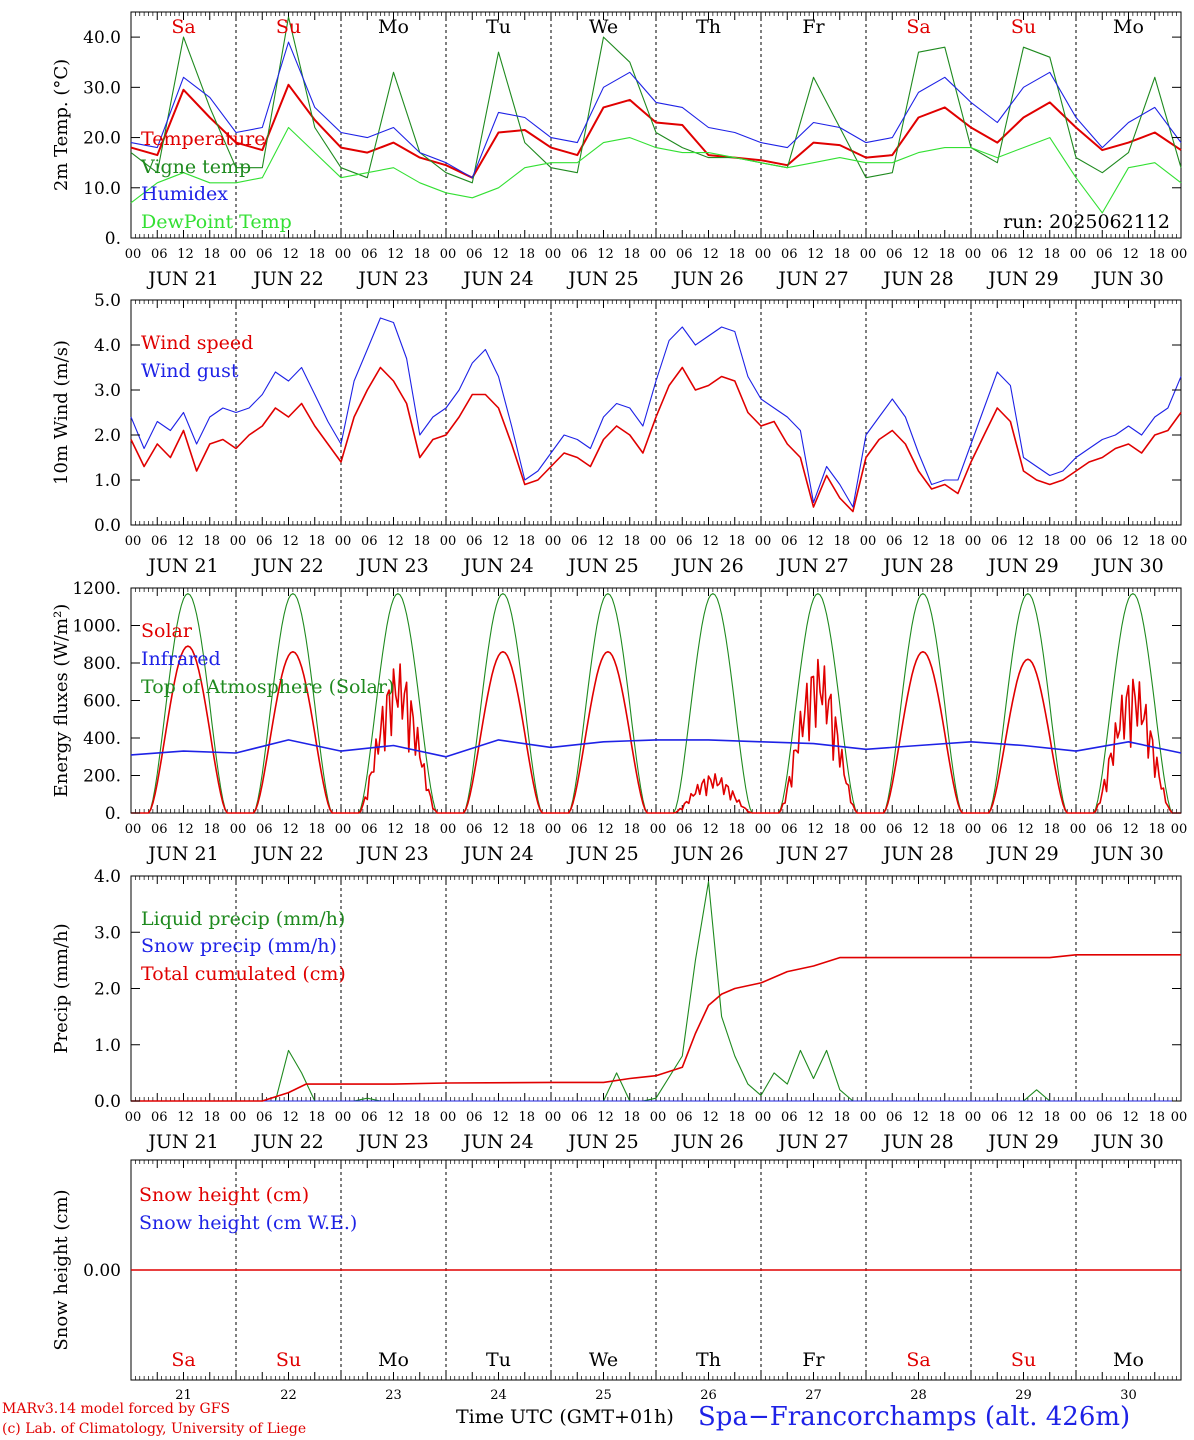 This screenshot has width=1194, height=1440. Describe the element at coordinates (602, 279) in the screenshot. I see `temperature-date-label: JUN 25` at that location.